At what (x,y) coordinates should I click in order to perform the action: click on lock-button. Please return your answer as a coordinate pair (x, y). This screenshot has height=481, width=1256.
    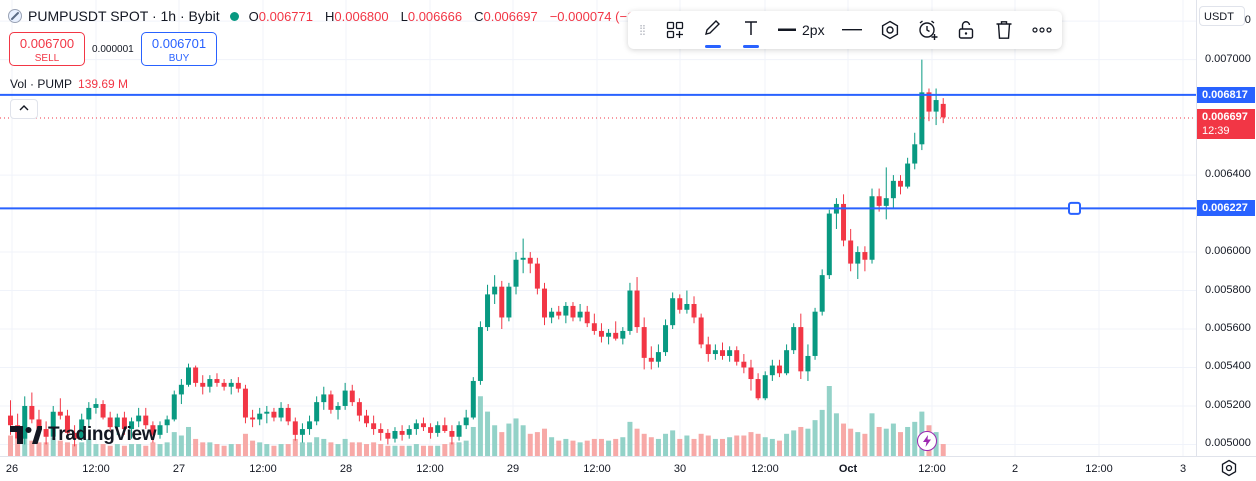
    Looking at the image, I should click on (966, 30).